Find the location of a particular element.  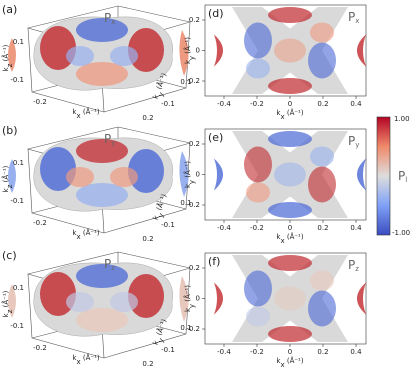

x-tick-label: -0.4 is located at coordinates (224, 104).